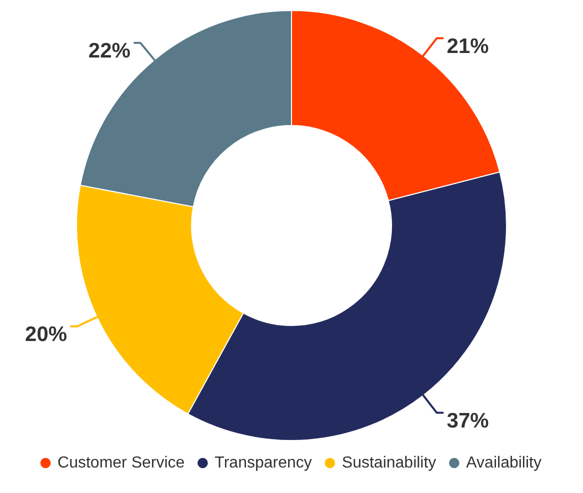 The height and width of the screenshot is (493, 583). I want to click on legend-label: Customer Service, so click(121, 463).